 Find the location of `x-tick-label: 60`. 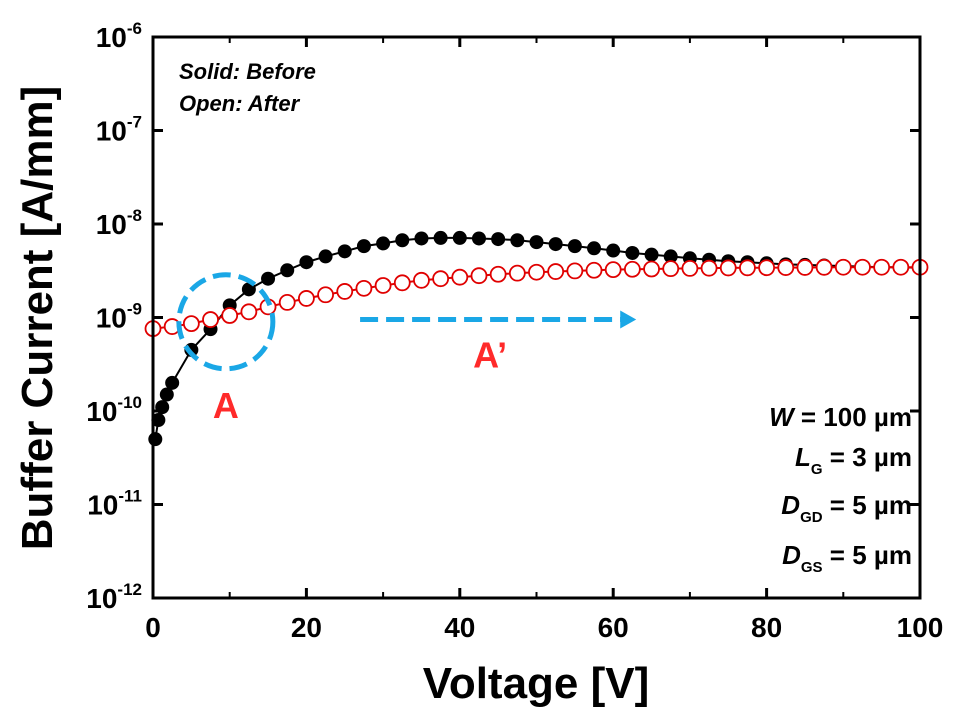

x-tick-label: 60 is located at coordinates (613, 627).